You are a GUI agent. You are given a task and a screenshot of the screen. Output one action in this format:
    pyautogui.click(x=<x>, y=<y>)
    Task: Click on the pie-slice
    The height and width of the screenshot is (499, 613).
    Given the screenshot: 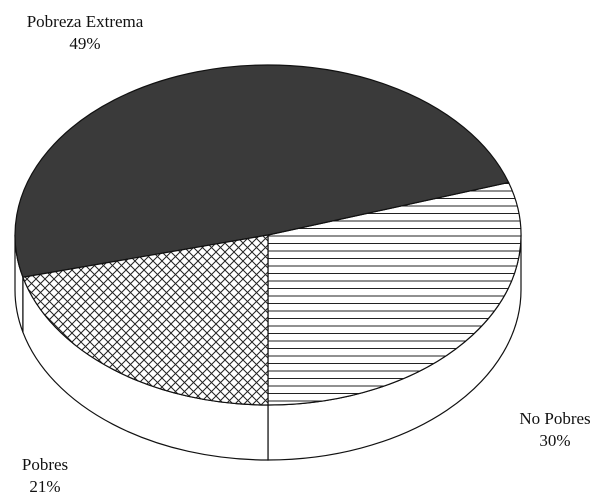 What is the action you would take?
    pyautogui.click(x=145, y=320)
    